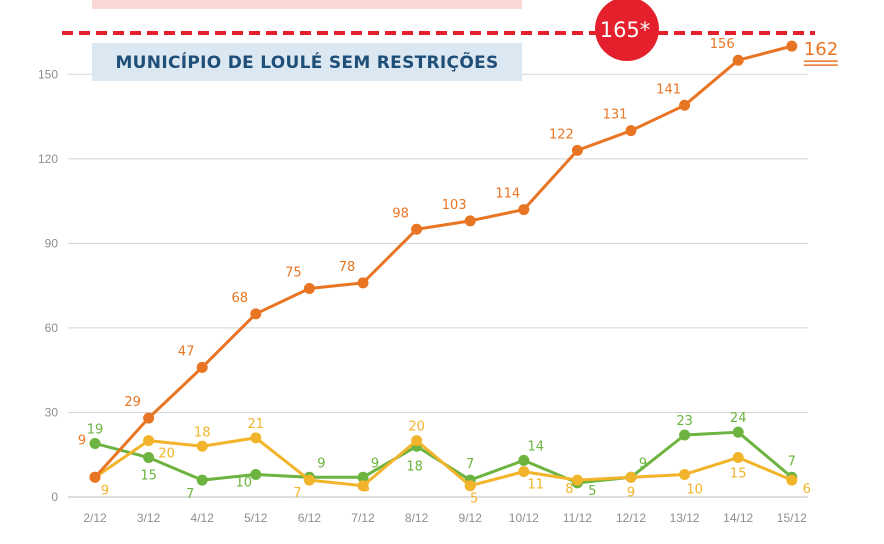  What do you see at coordinates (54, 497) in the screenshot?
I see `y-tick-label: 0` at bounding box center [54, 497].